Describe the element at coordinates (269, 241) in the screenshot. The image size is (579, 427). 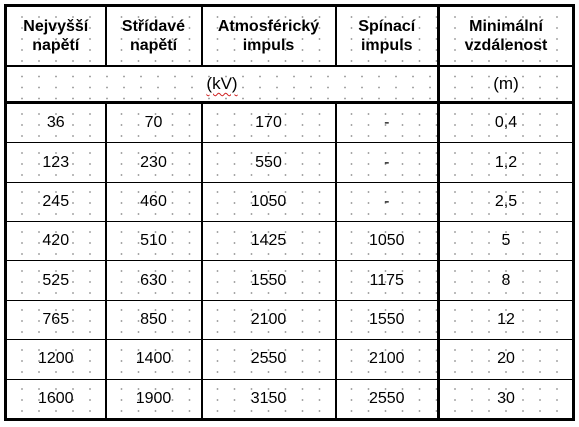
I see `table-cell: 1425` at that location.